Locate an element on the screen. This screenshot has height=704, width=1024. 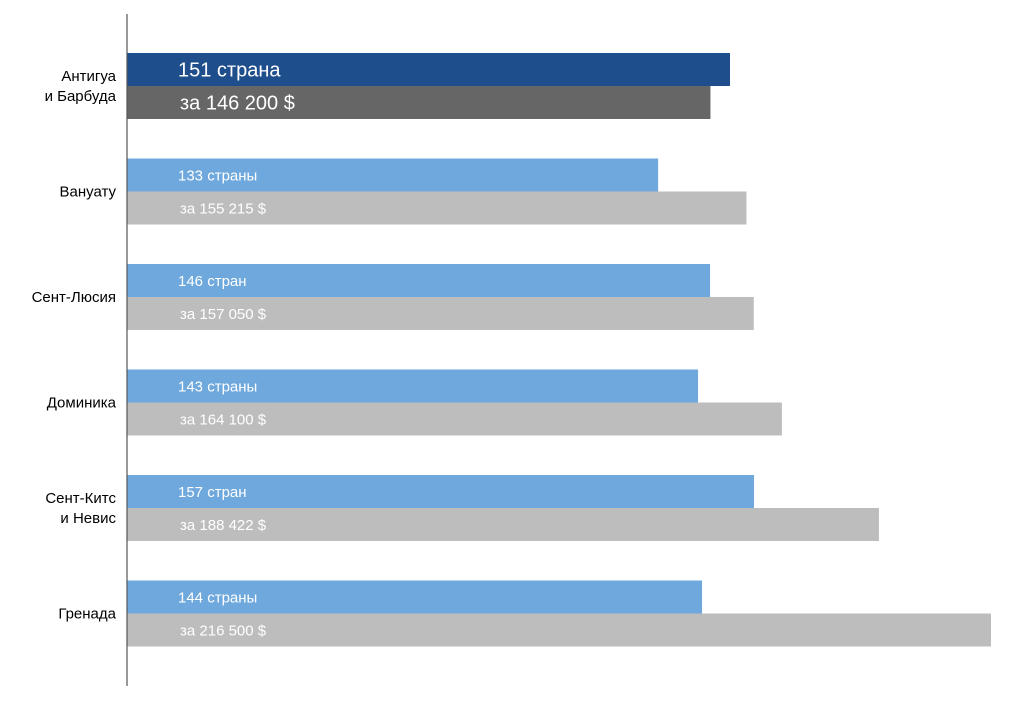
data-label-countries-0: 151 страна is located at coordinates (229, 71).